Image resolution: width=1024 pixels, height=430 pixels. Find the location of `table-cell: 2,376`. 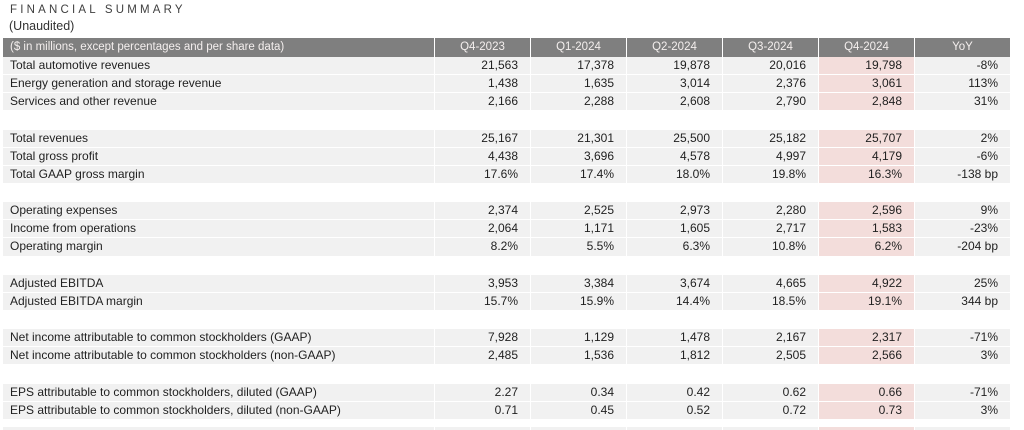

table-cell: 2,376 is located at coordinates (770, 84).